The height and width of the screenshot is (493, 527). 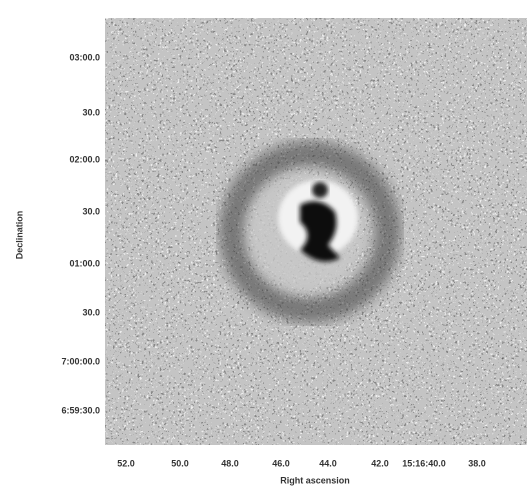 What do you see at coordinates (84, 57) in the screenshot?
I see `y-tick-label: 03:00.0` at bounding box center [84, 57].